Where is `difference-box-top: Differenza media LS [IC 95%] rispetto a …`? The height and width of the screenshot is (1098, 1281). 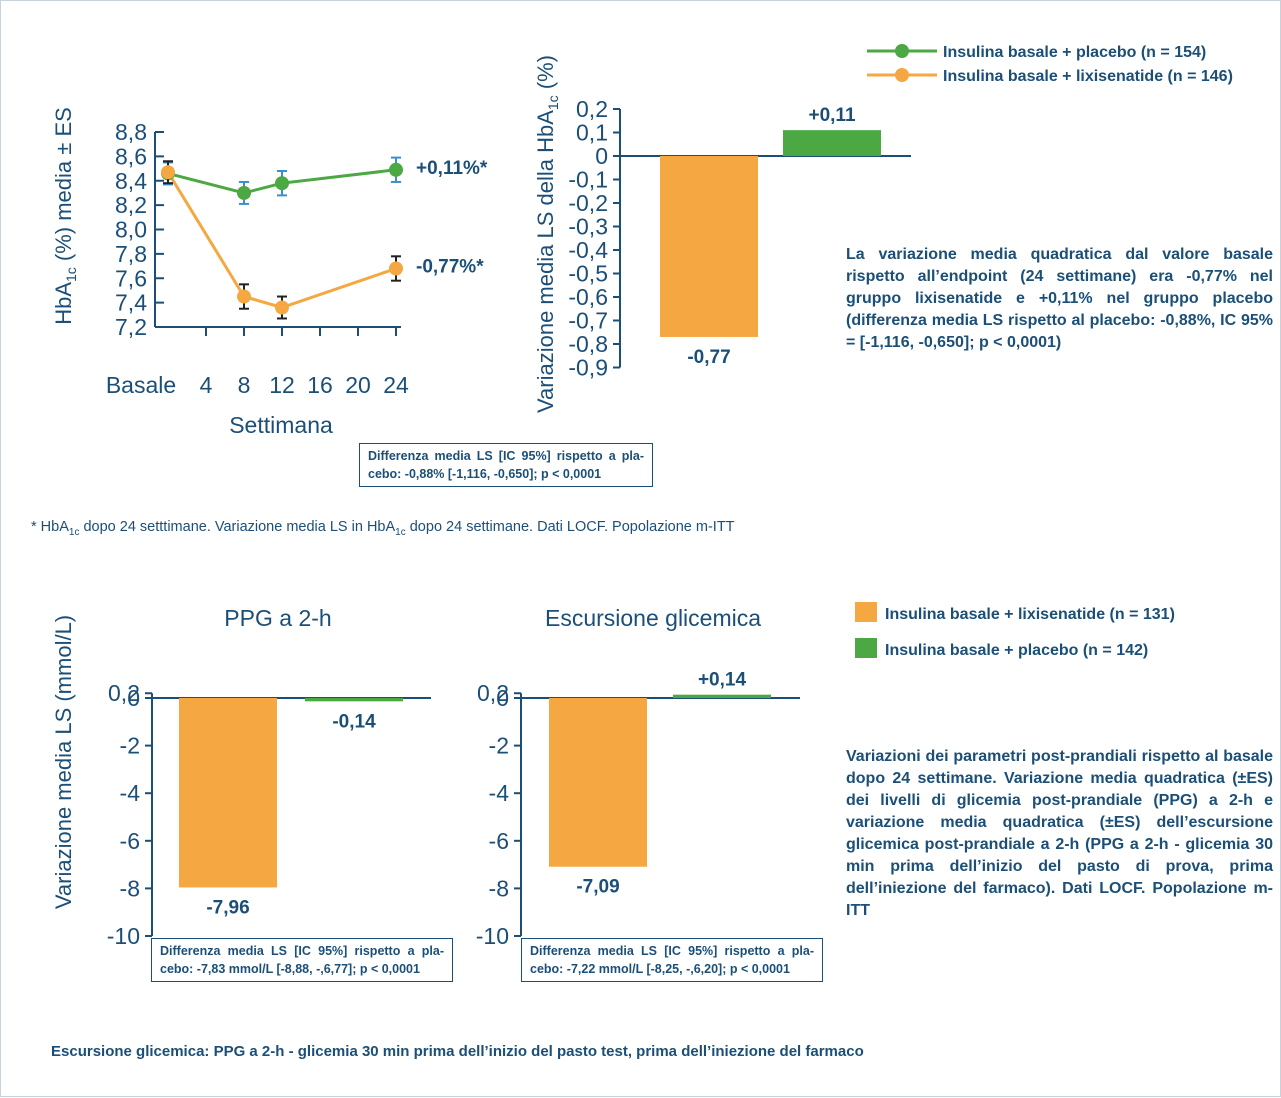
difference-box-top: Differenza media LS [IC 95%] rispetto a … is located at coordinates (506, 465).